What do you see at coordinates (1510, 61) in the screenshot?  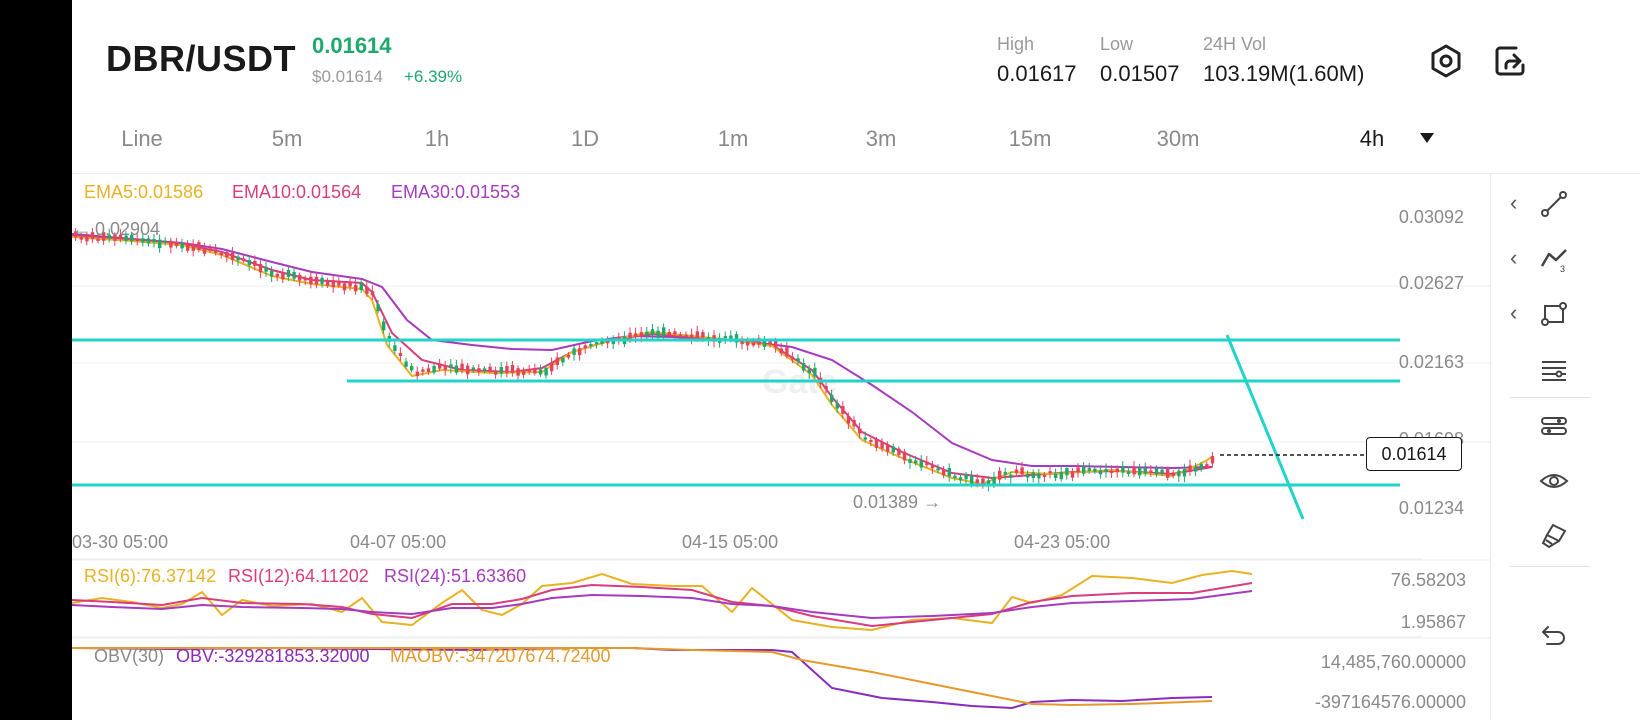 I see `share-icon` at bounding box center [1510, 61].